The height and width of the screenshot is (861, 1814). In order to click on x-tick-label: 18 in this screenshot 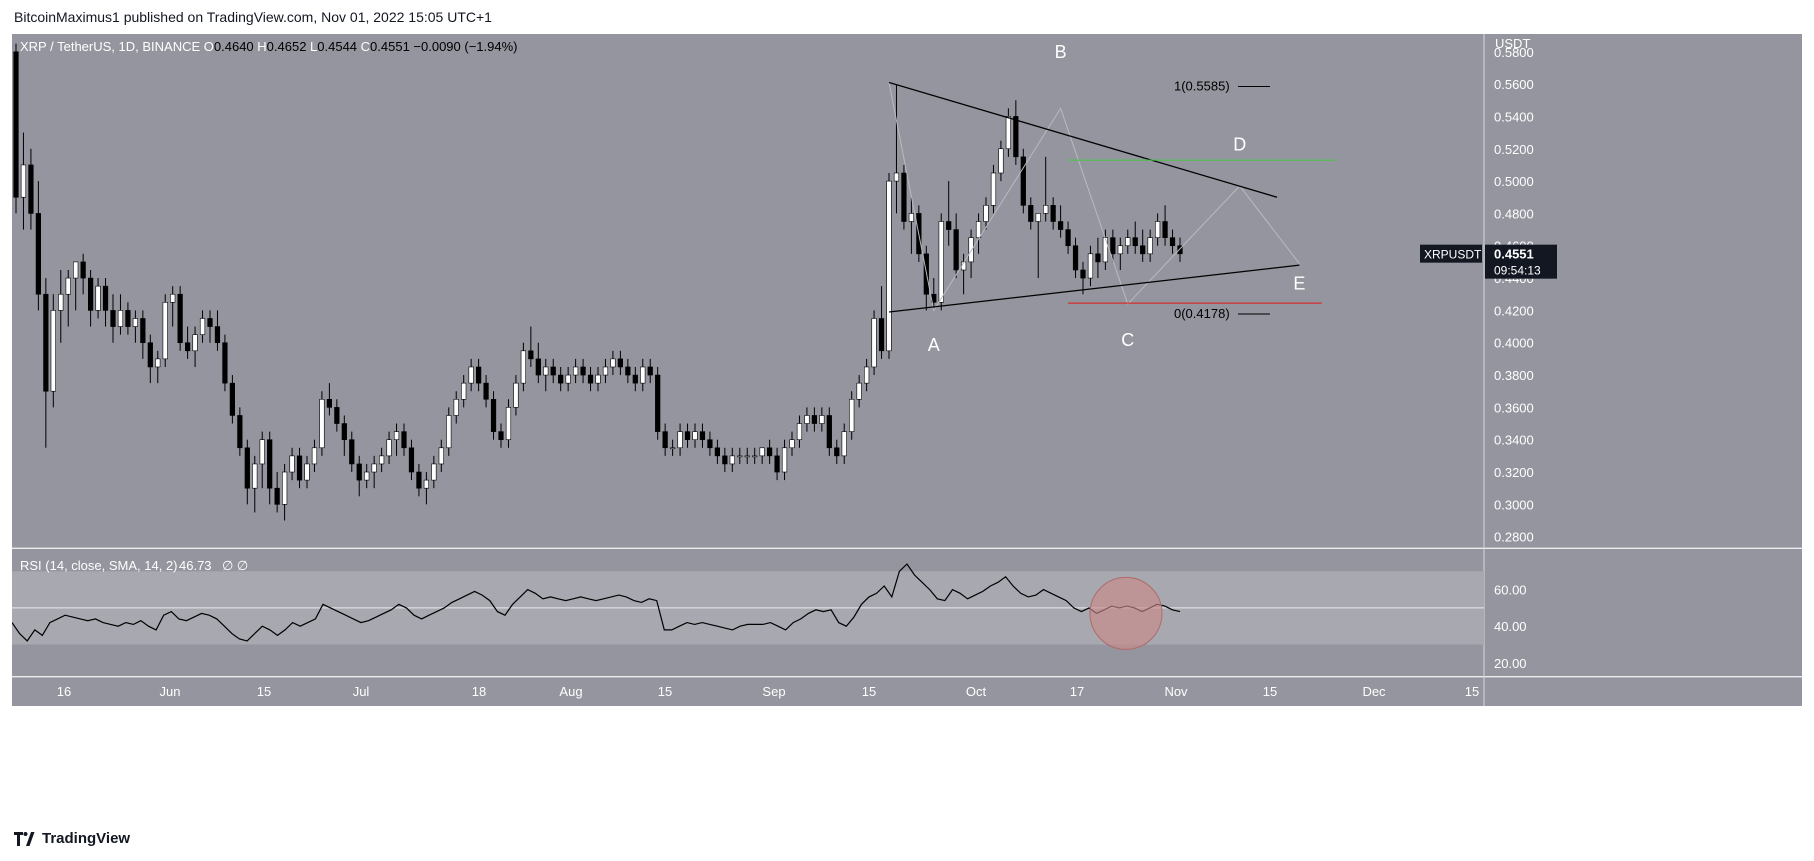, I will do `click(479, 691)`.